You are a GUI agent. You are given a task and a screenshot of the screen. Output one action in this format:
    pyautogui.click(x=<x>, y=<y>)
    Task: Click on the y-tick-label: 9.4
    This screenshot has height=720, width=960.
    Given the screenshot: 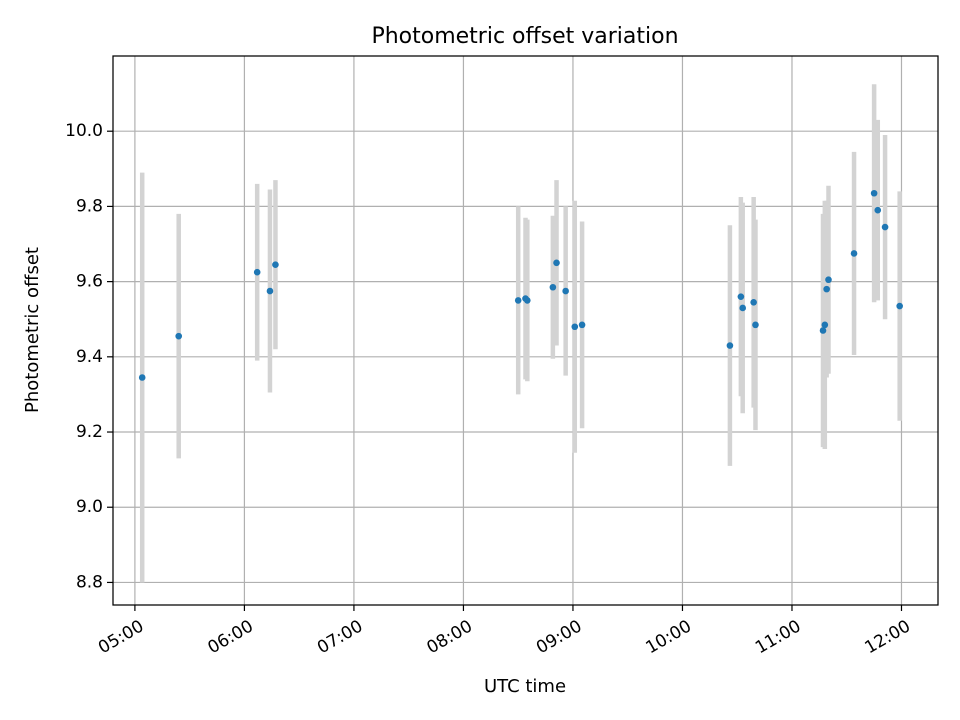 What is the action you would take?
    pyautogui.click(x=89, y=357)
    